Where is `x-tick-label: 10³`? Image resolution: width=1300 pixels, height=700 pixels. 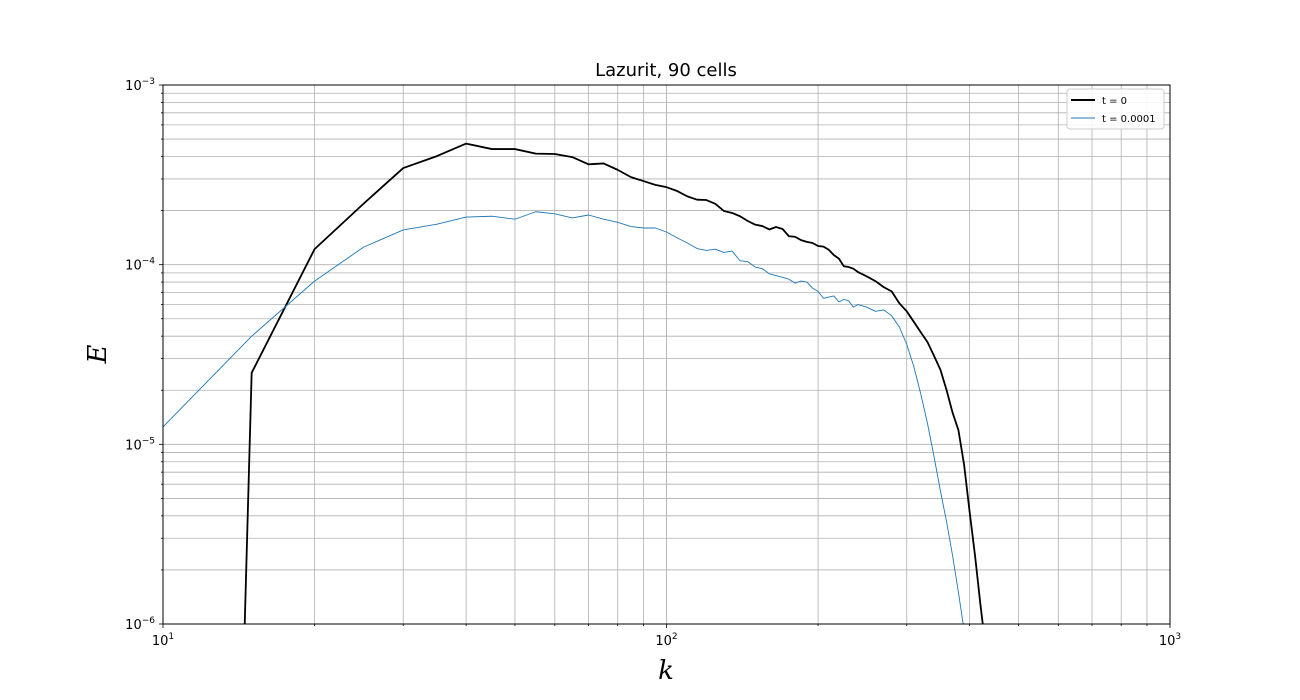 x-tick-label: 10³ is located at coordinates (1170, 640).